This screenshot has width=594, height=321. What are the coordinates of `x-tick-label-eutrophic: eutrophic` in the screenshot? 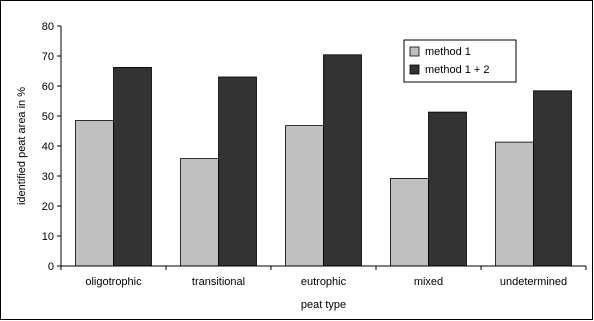 It's located at (324, 282).